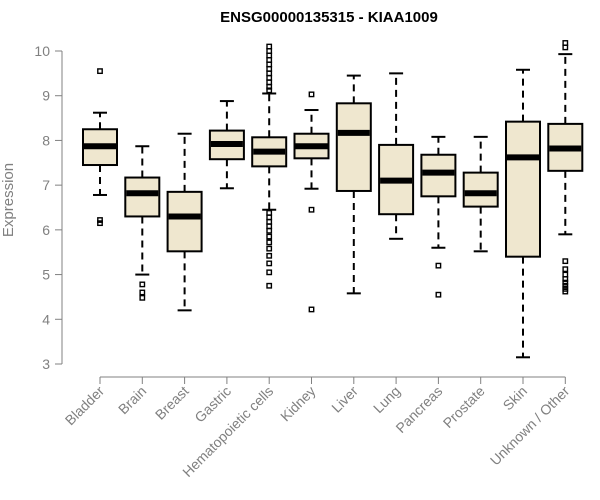  What do you see at coordinates (42, 51) in the screenshot?
I see `y-tick-label: 10` at bounding box center [42, 51].